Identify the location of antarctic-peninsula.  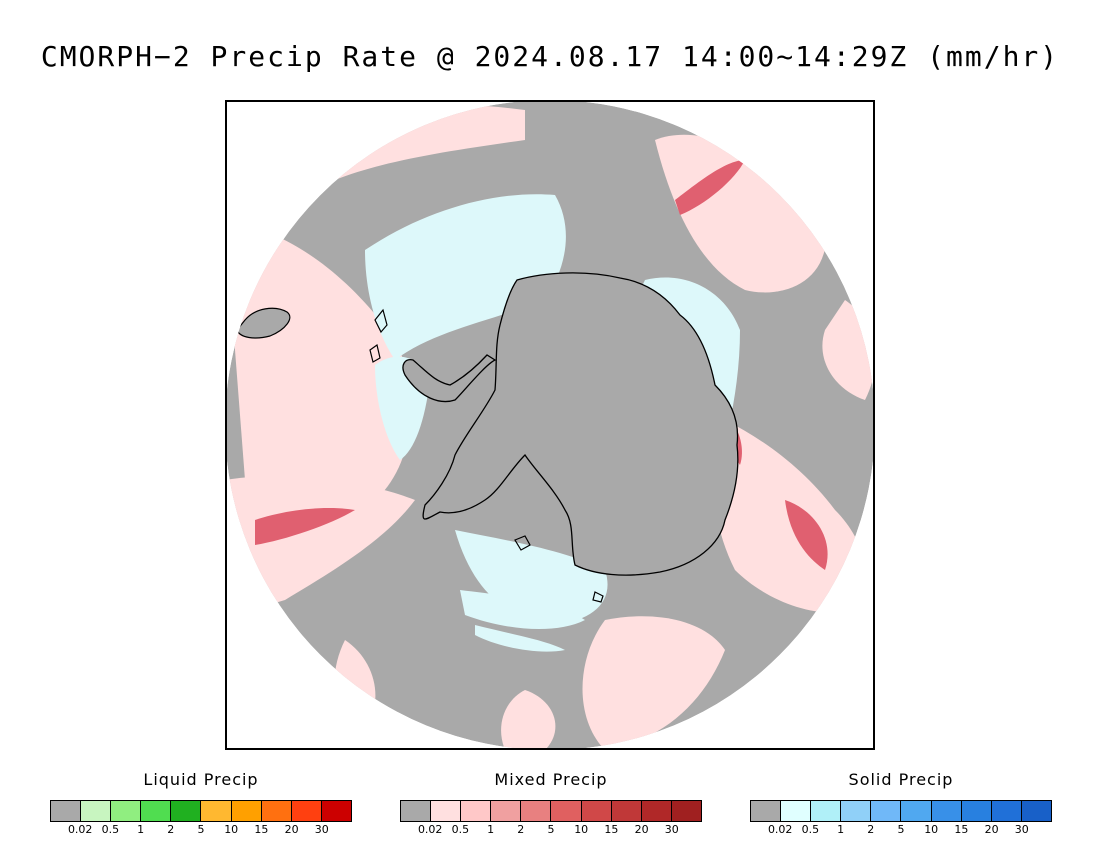
(449, 378).